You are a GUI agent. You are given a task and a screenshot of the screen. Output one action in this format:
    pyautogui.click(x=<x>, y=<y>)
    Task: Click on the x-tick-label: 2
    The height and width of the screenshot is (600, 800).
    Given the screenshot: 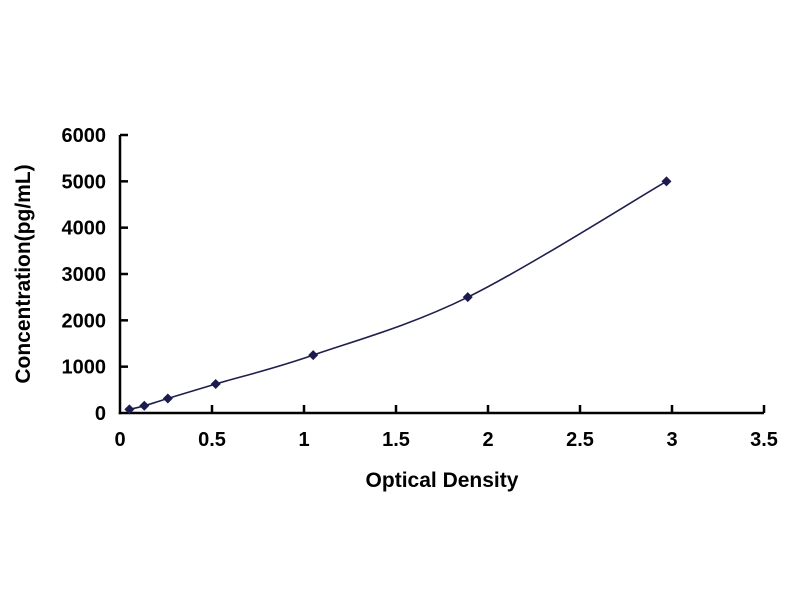 What is the action you would take?
    pyautogui.click(x=487, y=440)
    